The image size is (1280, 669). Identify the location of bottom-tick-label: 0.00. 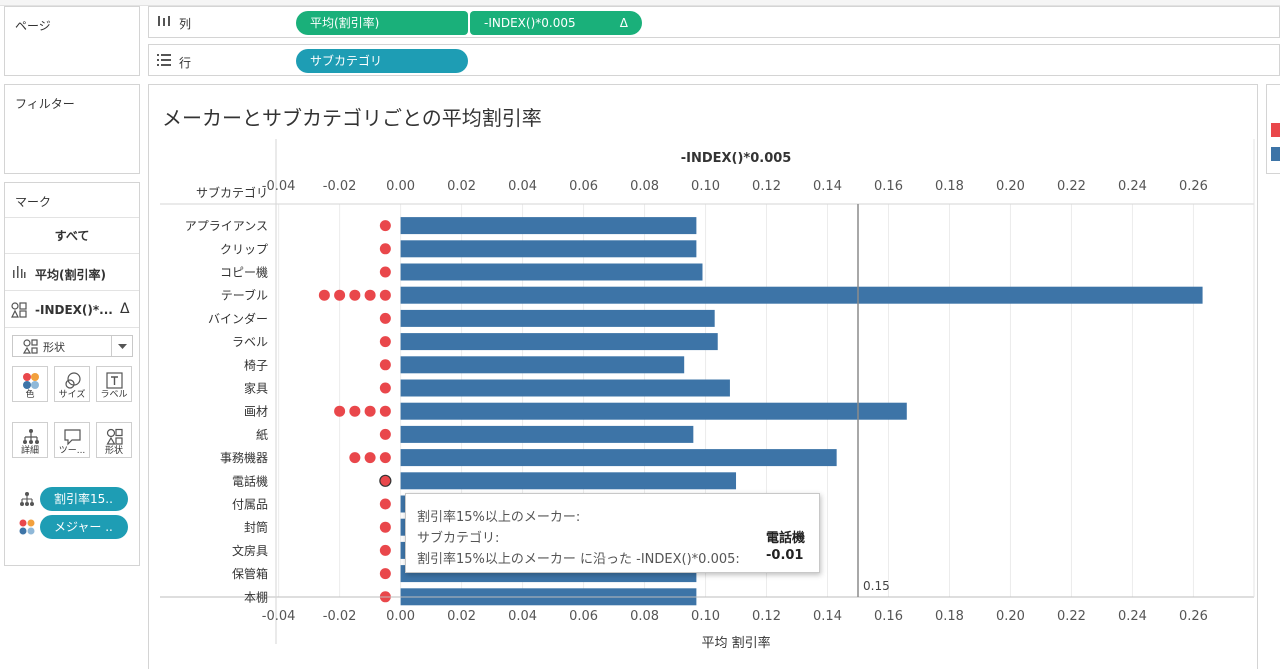
(400, 616).